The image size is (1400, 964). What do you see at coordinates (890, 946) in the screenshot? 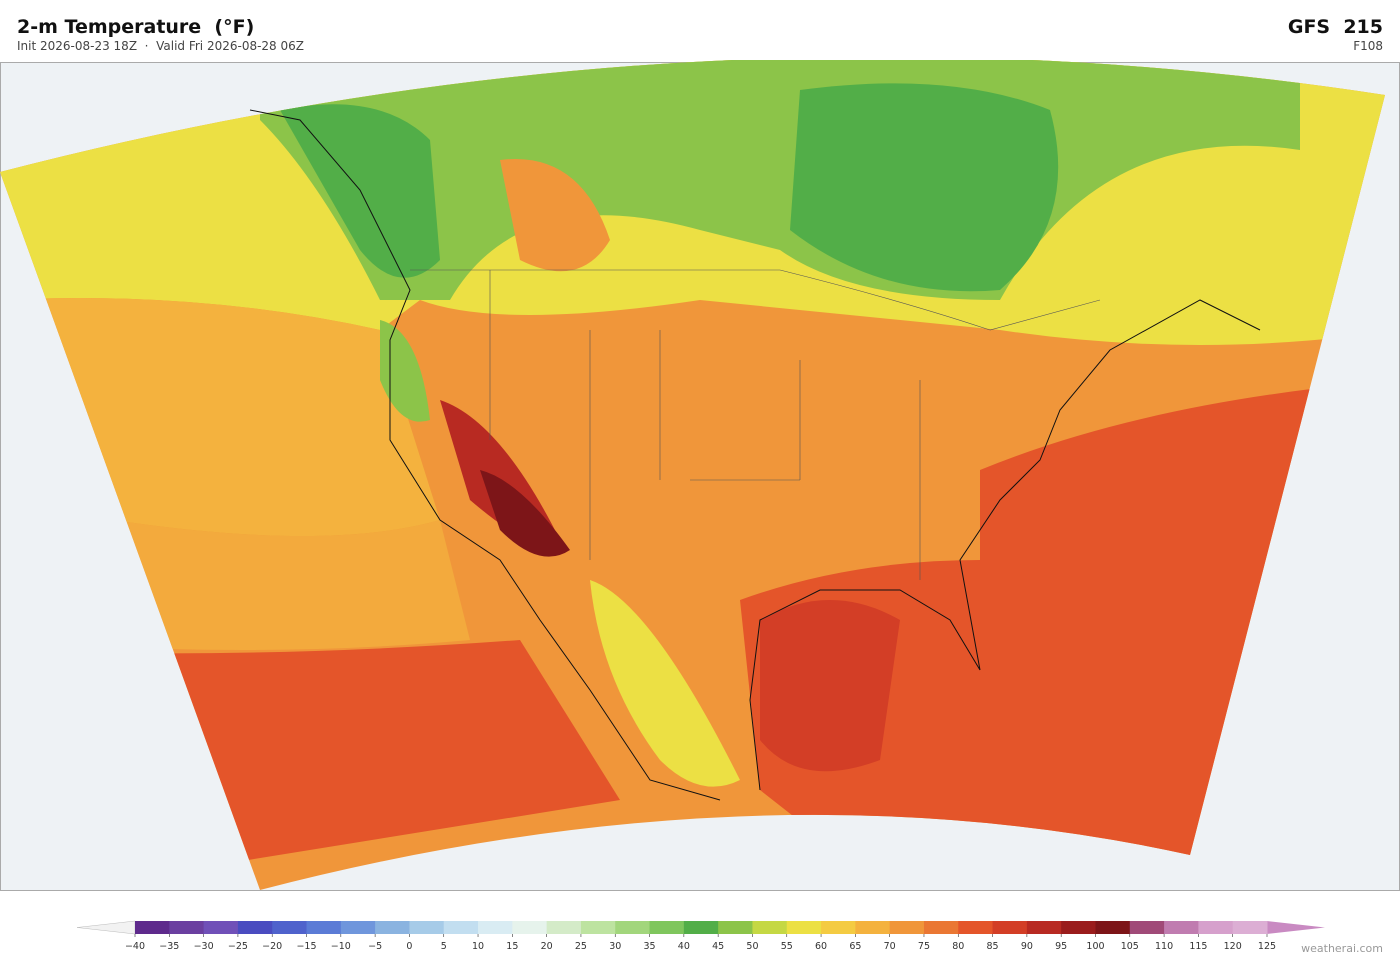
I see `colorbar-tick-label: 70` at bounding box center [890, 946].